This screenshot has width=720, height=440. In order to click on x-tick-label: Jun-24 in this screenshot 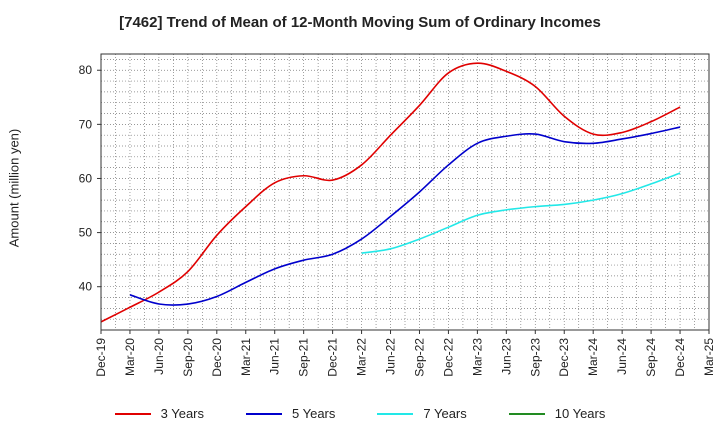, I will do `click(622, 356)`.